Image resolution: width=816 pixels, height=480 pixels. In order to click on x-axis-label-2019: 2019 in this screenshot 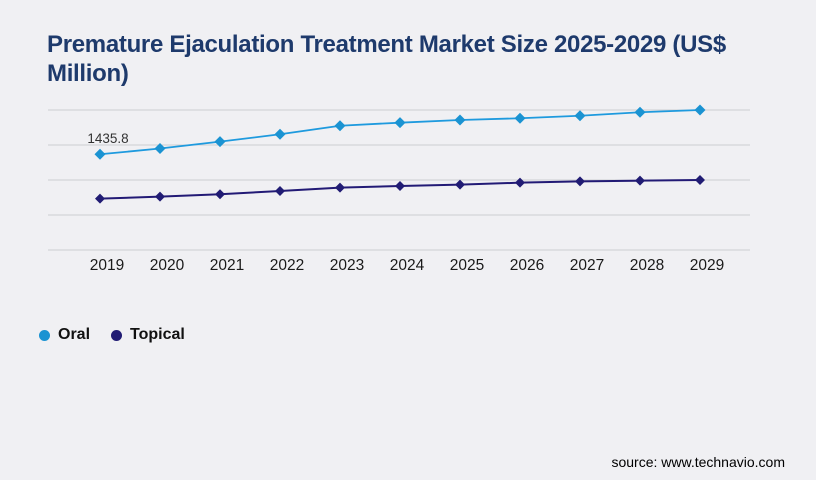, I will do `click(107, 265)`.